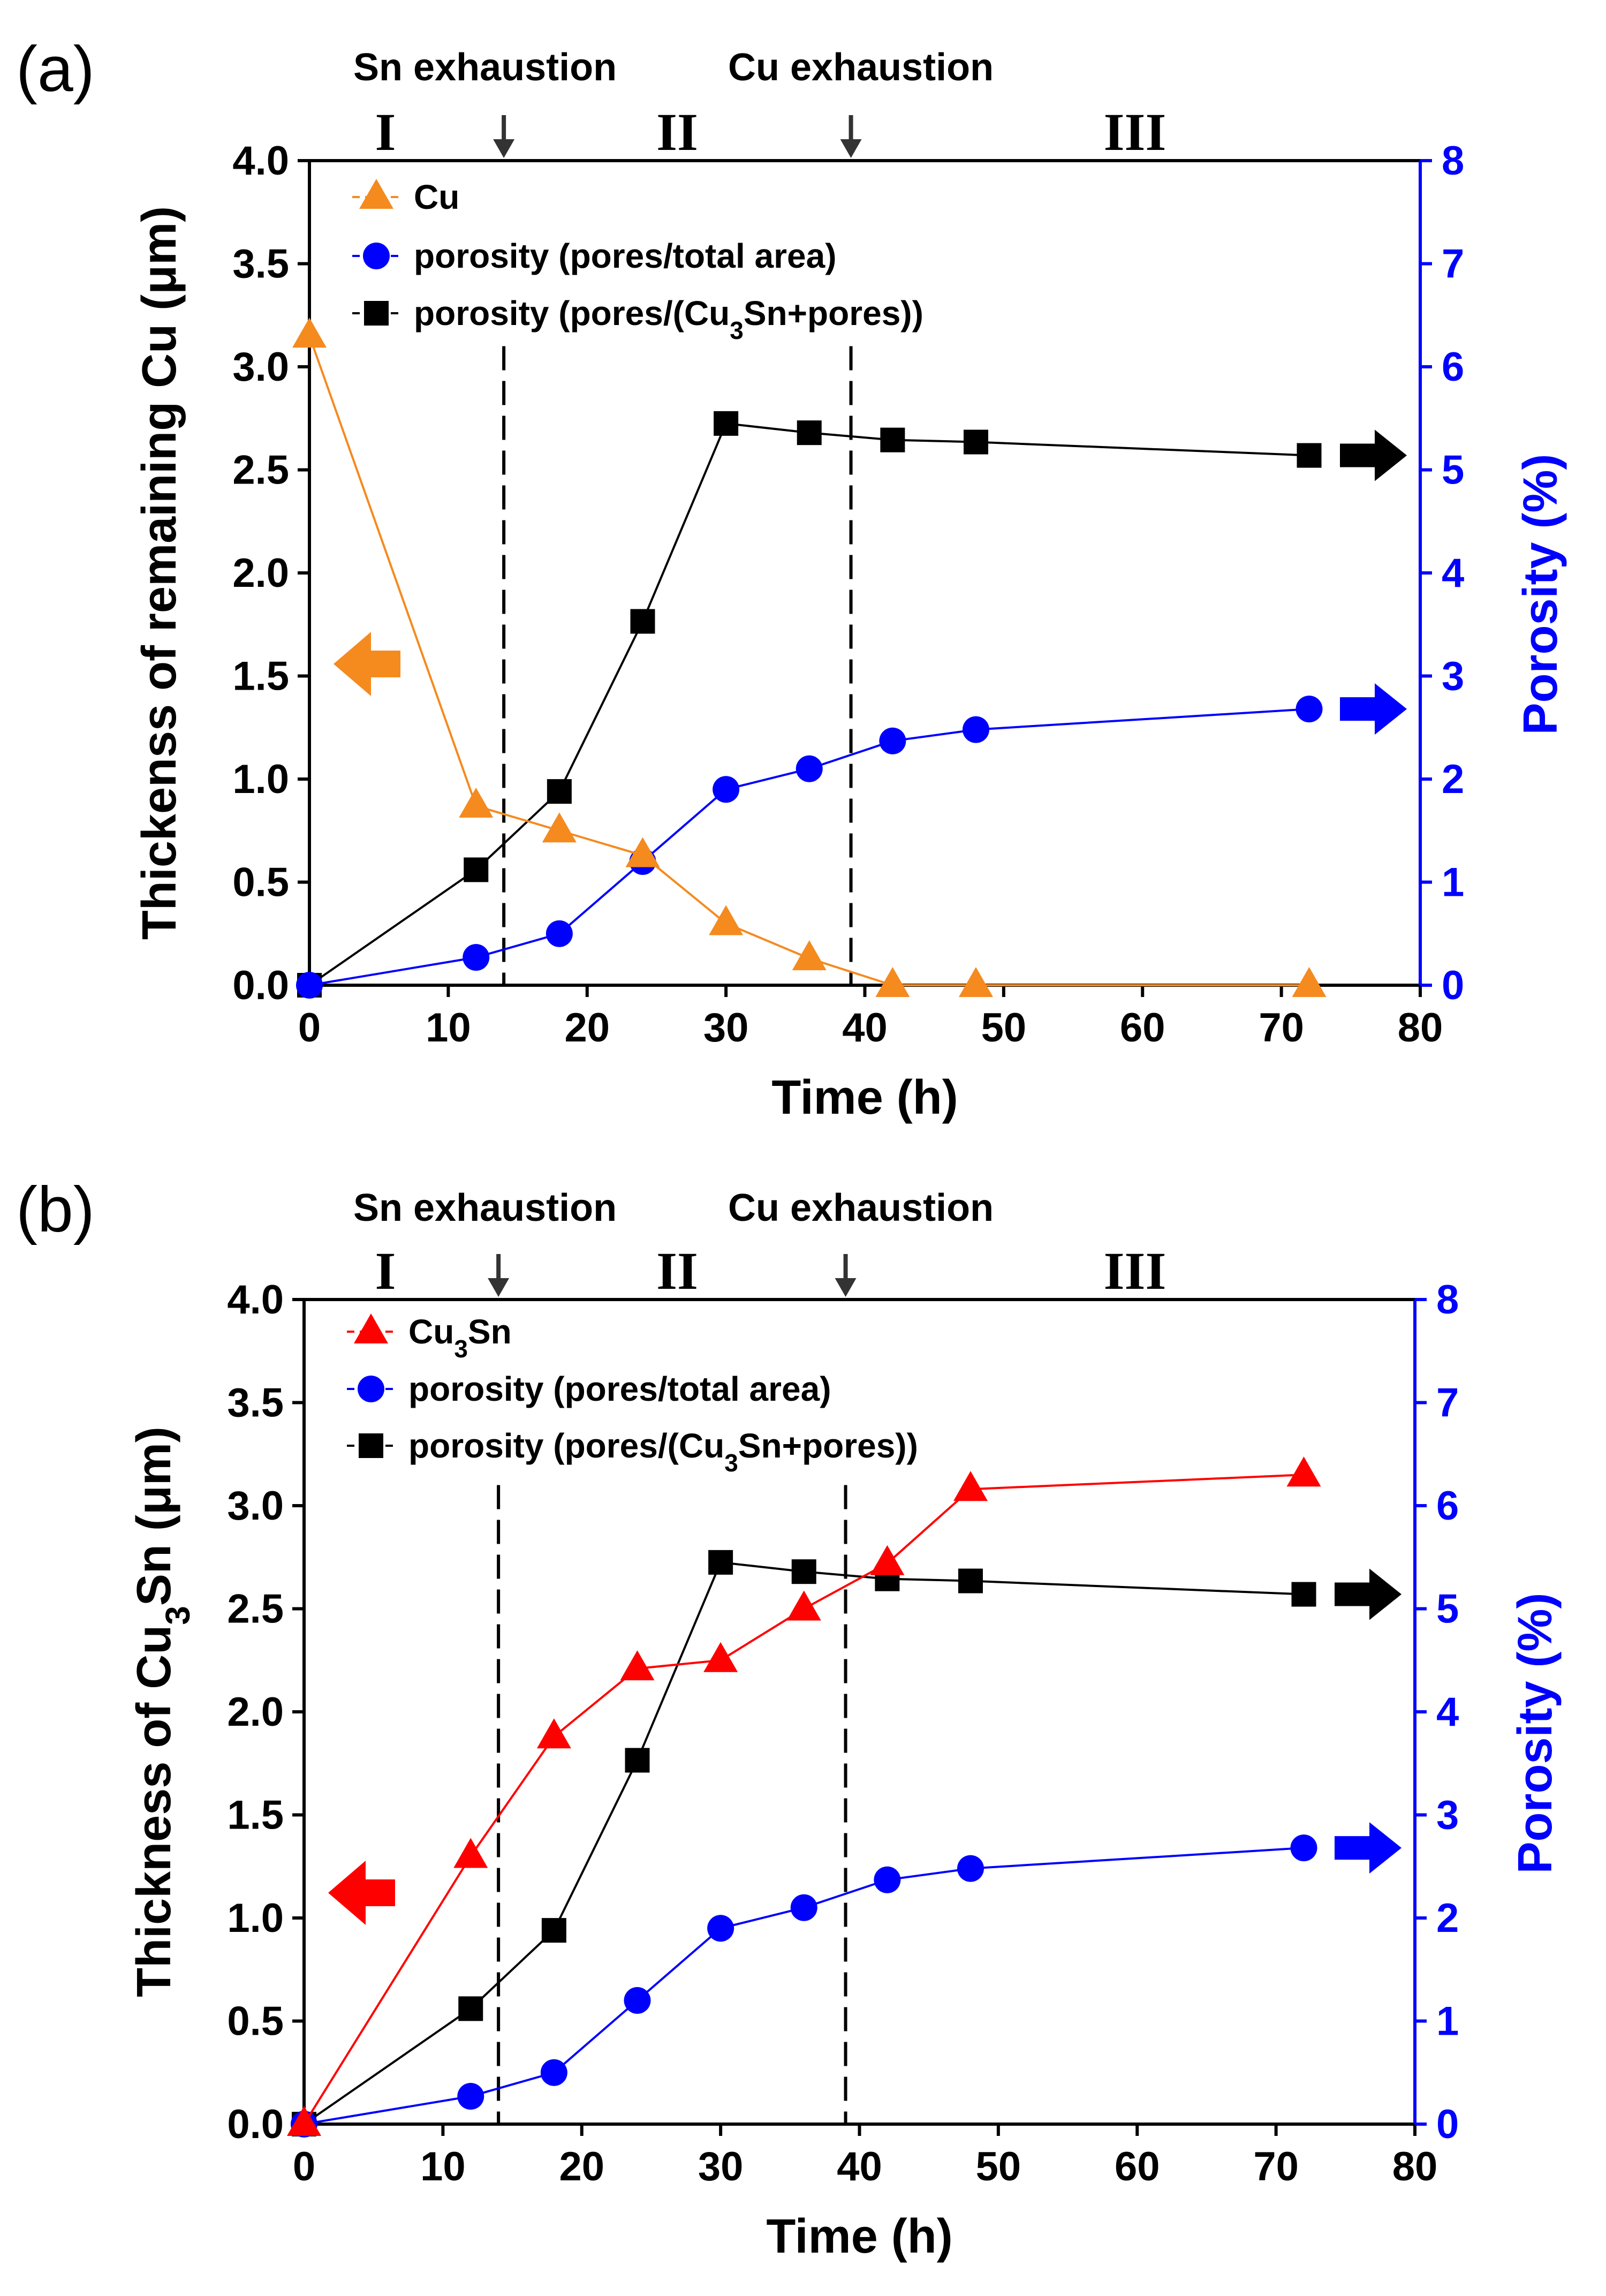  I want to click on right-axis-direction-arrow-black, so click(1368, 1594).